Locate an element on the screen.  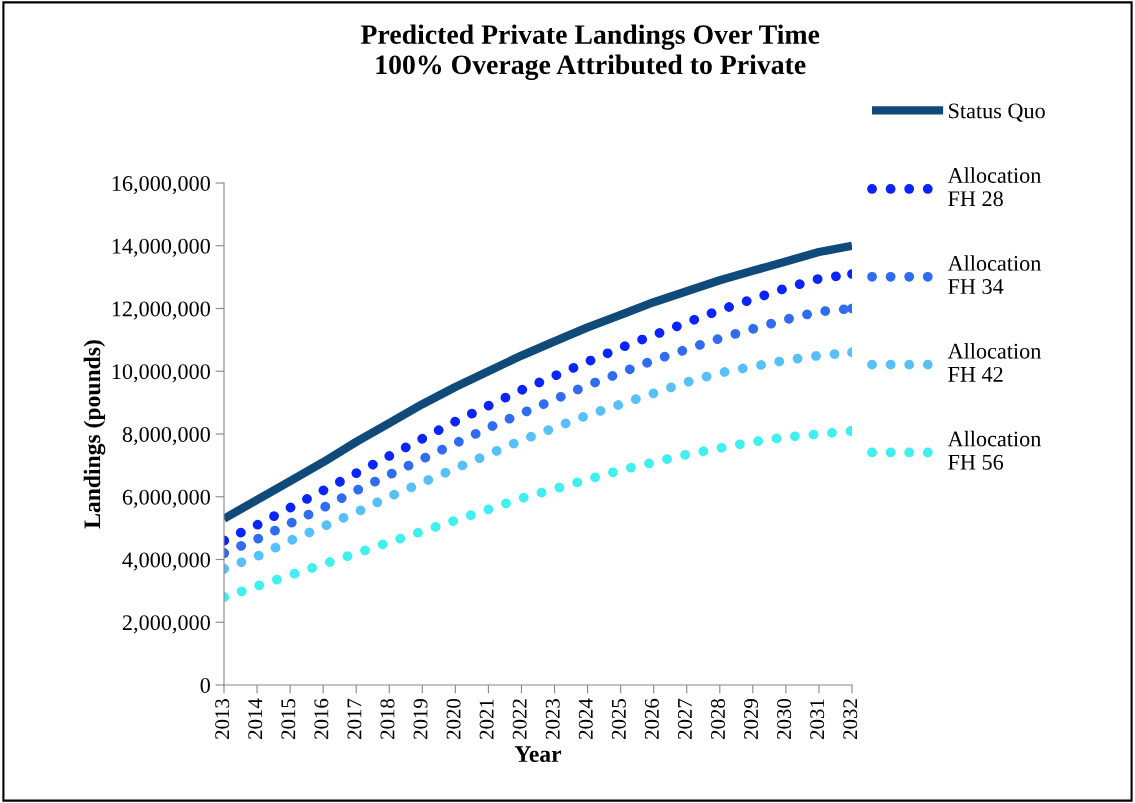
x-tick-label: 2019 is located at coordinates (420, 719).